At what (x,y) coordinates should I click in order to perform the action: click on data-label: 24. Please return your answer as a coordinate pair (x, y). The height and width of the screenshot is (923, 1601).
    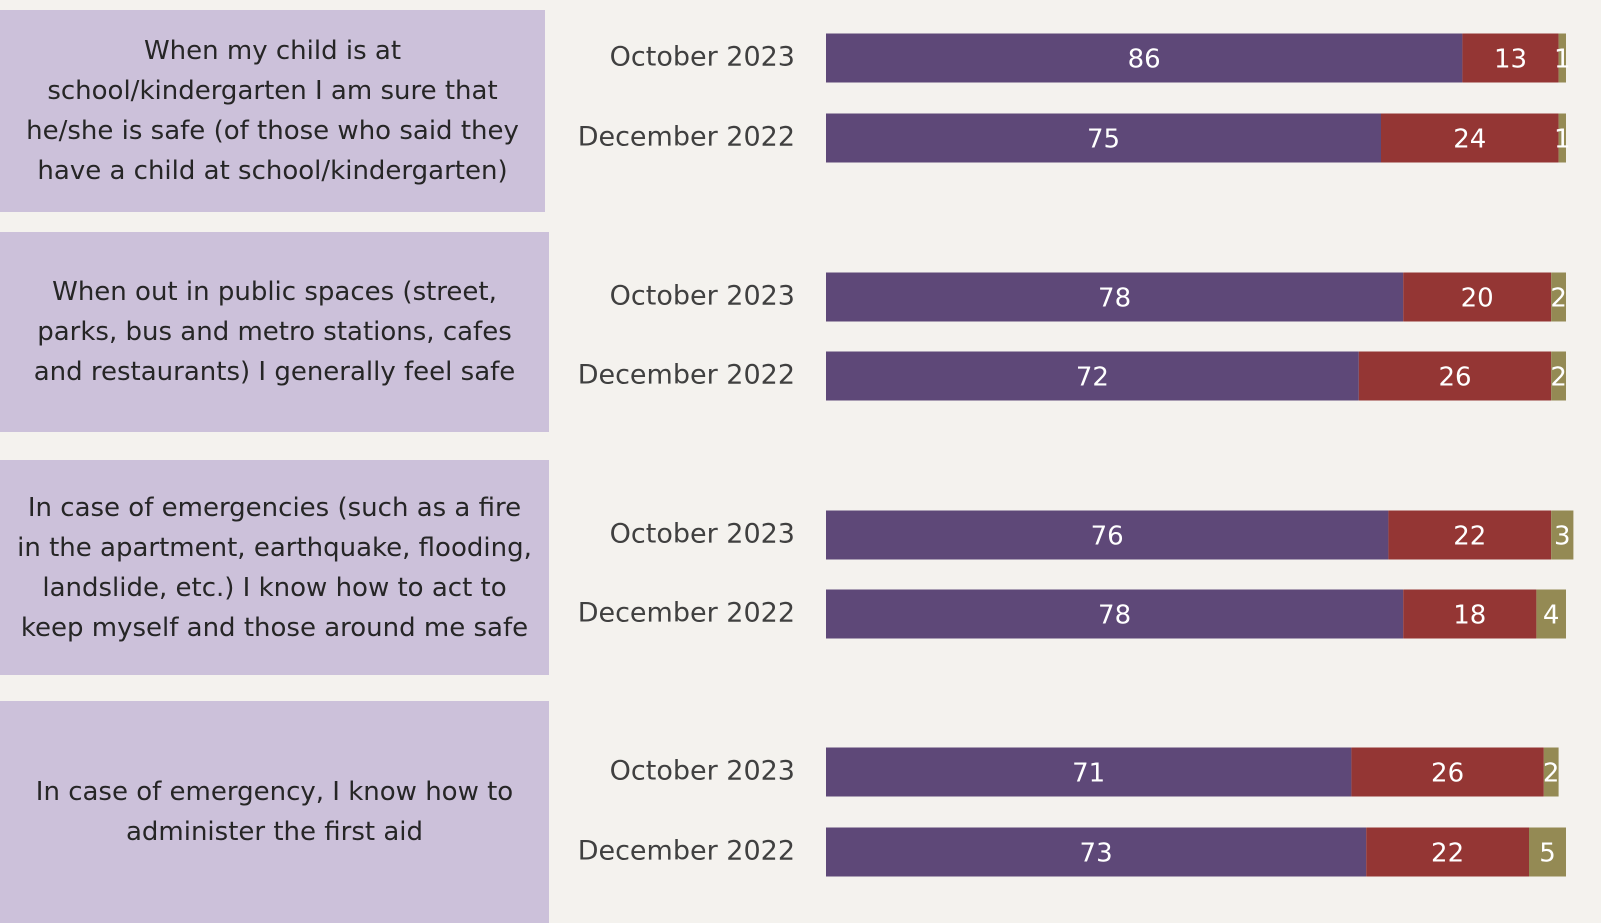
    Looking at the image, I should click on (1469, 140).